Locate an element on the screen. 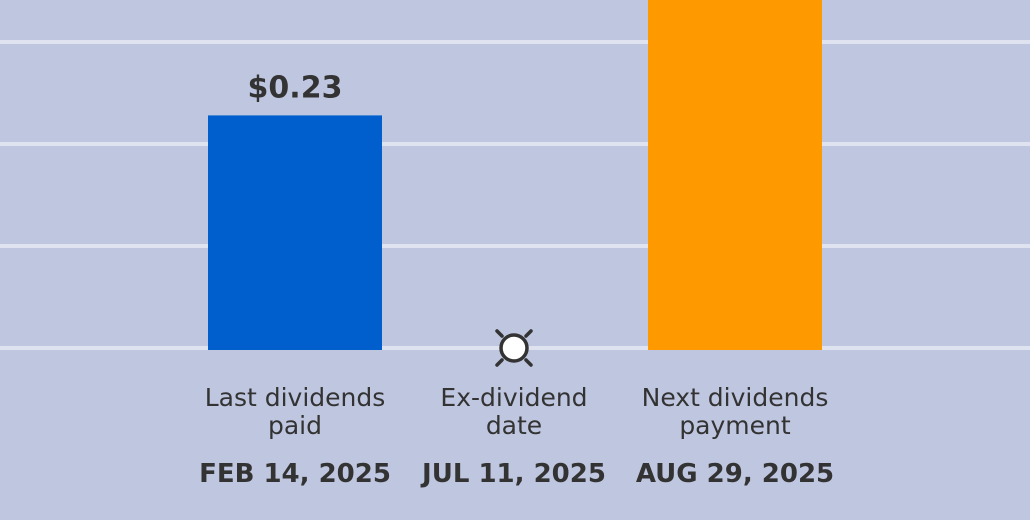 This screenshot has width=1030, height=520. category-label-0-0: Last dividends is located at coordinates (295, 397).